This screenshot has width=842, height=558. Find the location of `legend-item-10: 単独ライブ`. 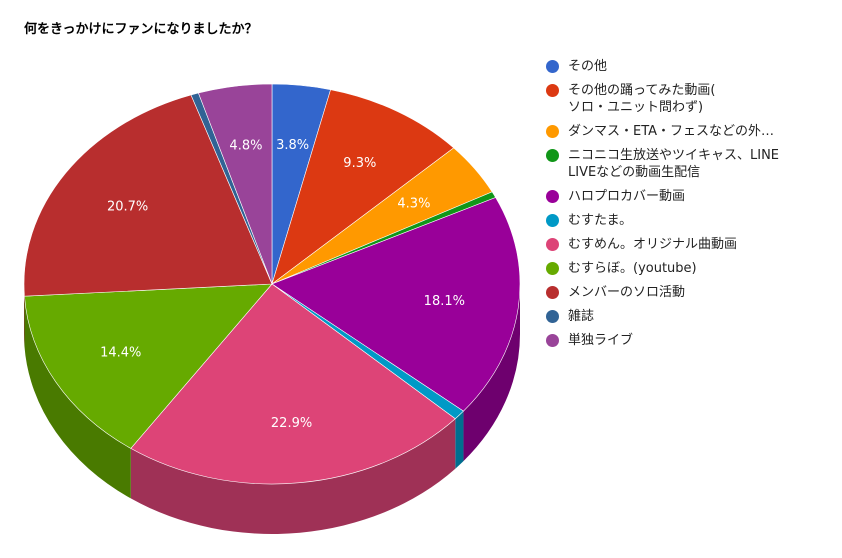

legend-item-10: 単独ライブ is located at coordinates (691, 340).